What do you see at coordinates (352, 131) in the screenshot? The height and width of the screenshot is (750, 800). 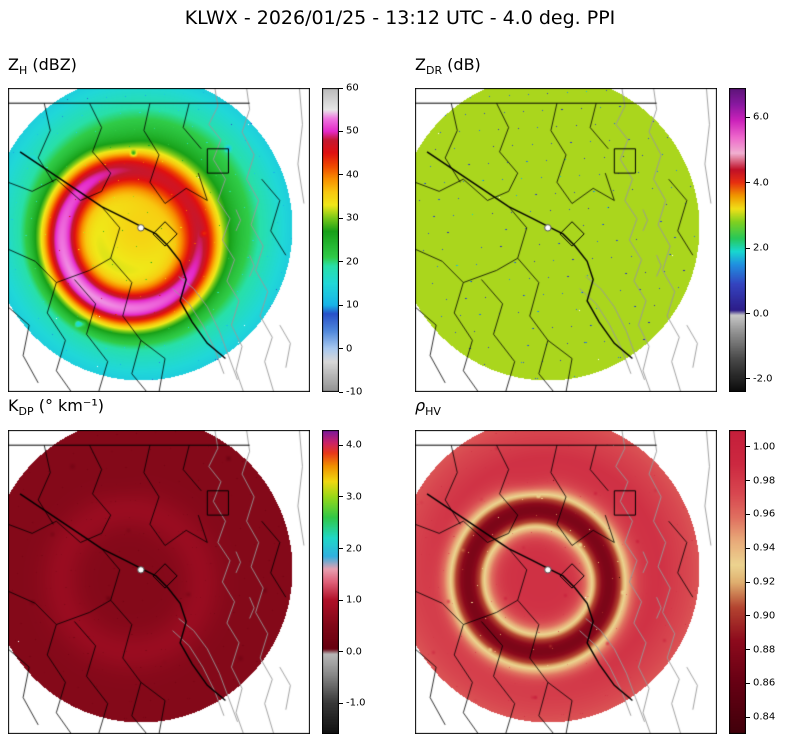 I see `colorbar-tick-label: 50` at bounding box center [352, 131].